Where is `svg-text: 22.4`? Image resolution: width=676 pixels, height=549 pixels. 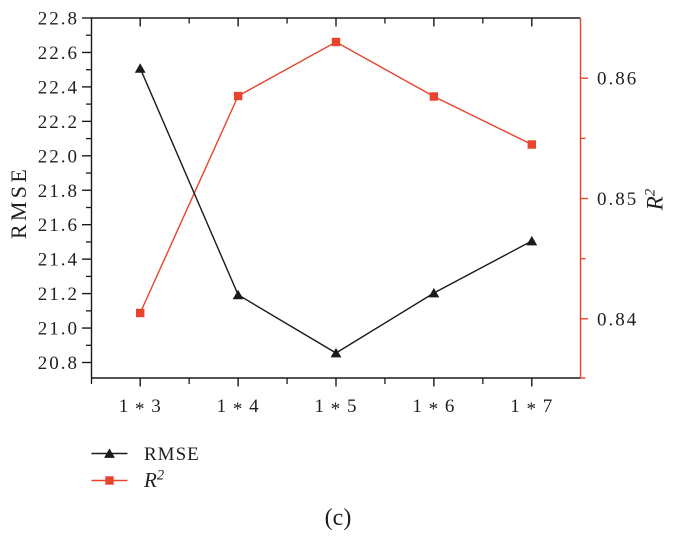
svg-text: 22.4 is located at coordinates (58, 87).